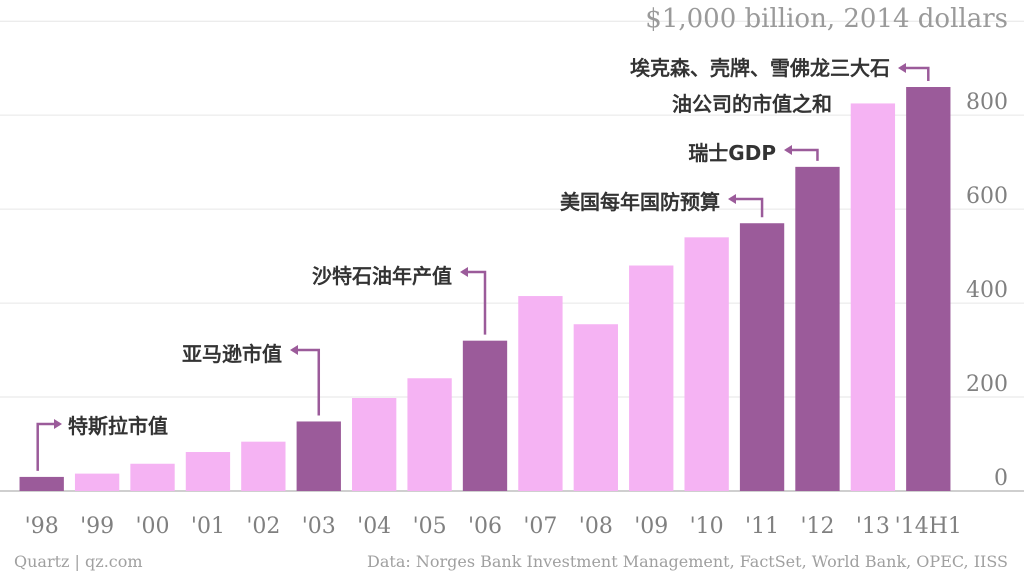 This screenshot has height=582, width=1024. I want to click on y-tick-label: 600, so click(987, 196).